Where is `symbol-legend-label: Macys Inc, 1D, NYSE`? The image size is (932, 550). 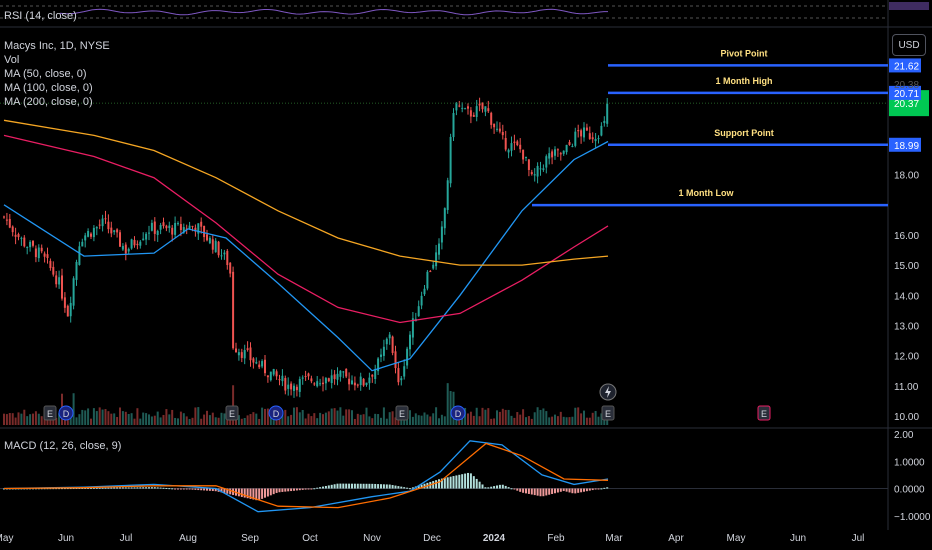
symbol-legend-label: Macys Inc, 1D, NYSE is located at coordinates (57, 46).